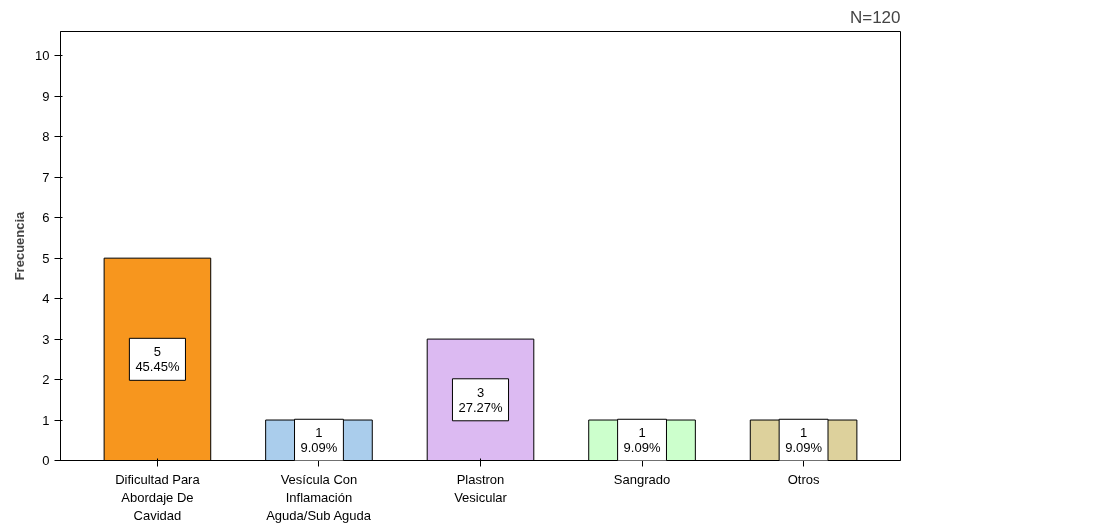 This screenshot has width=1111, height=531. I want to click on y-tick-label: 1, so click(46, 420).